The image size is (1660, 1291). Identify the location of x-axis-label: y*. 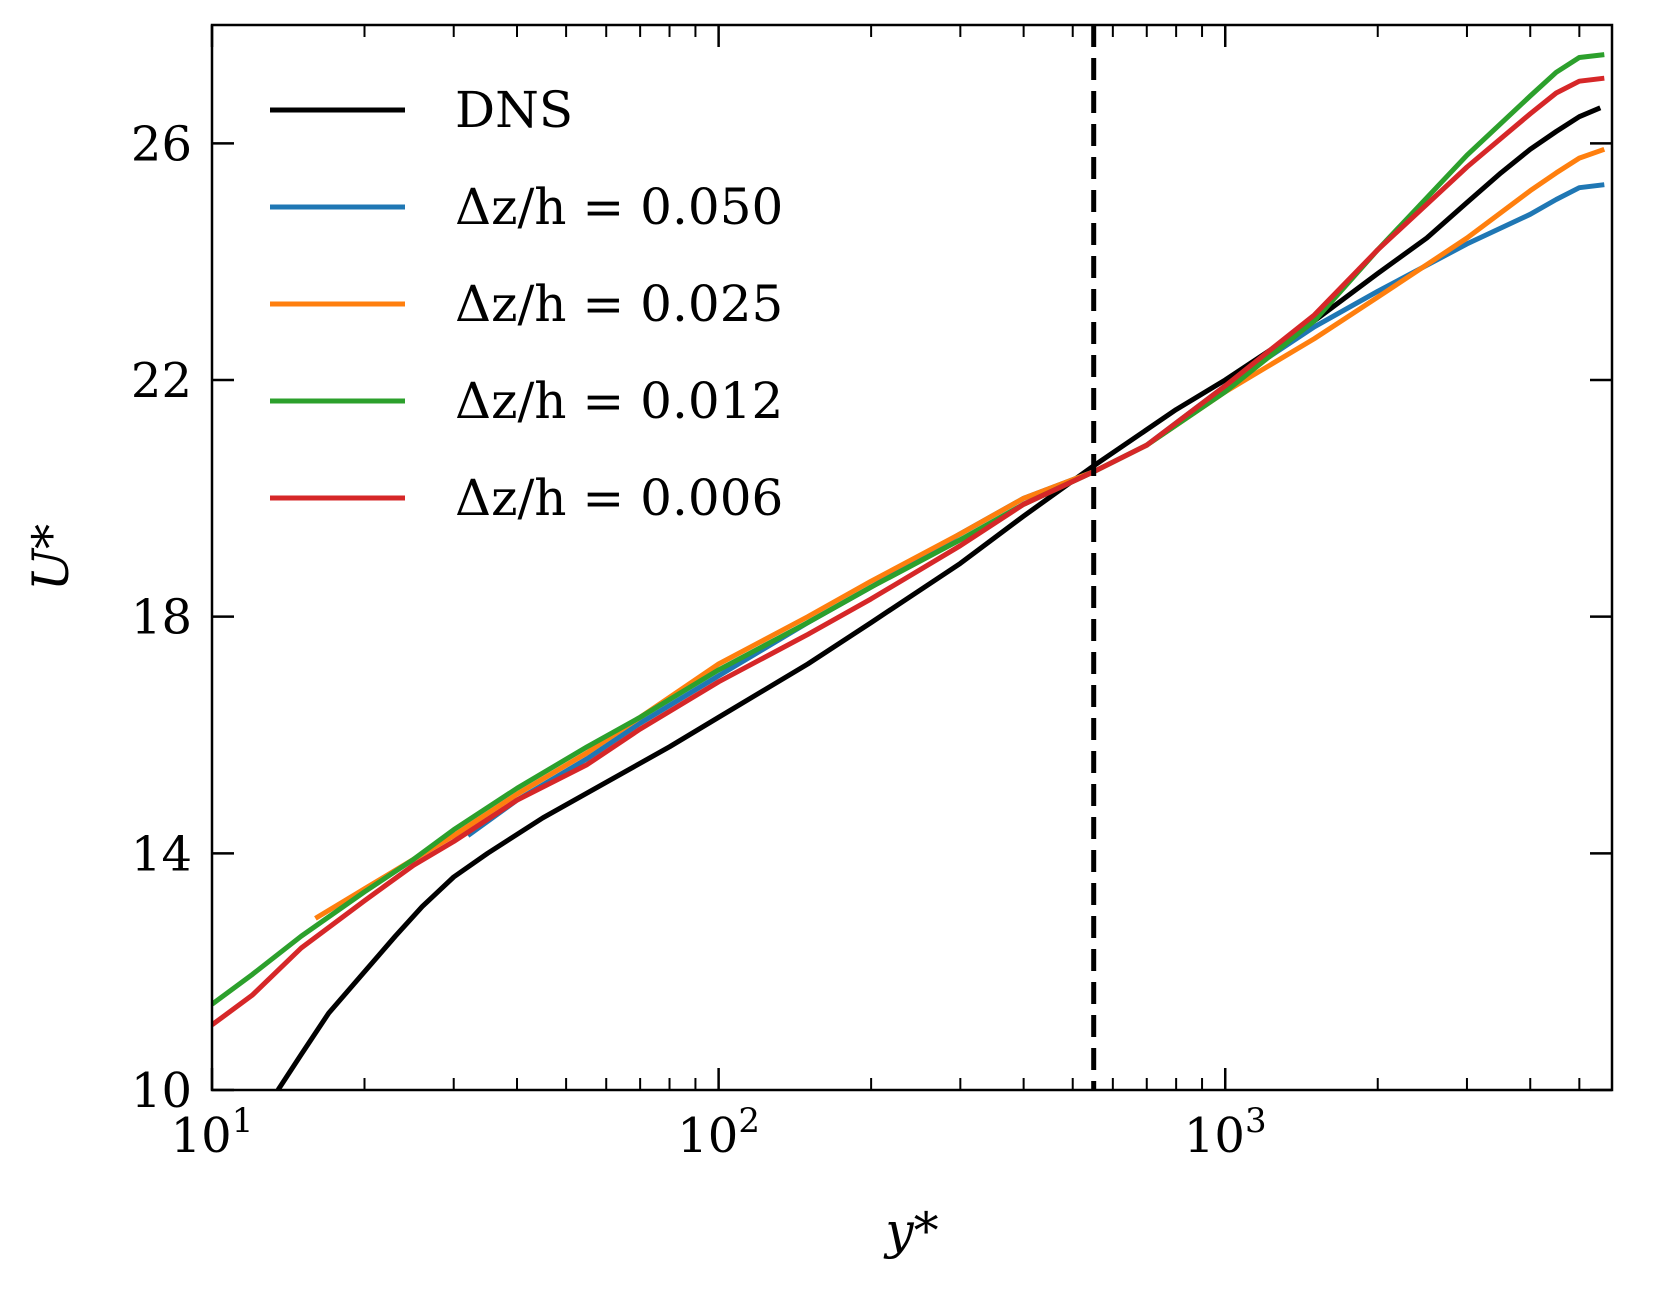
(910, 1231).